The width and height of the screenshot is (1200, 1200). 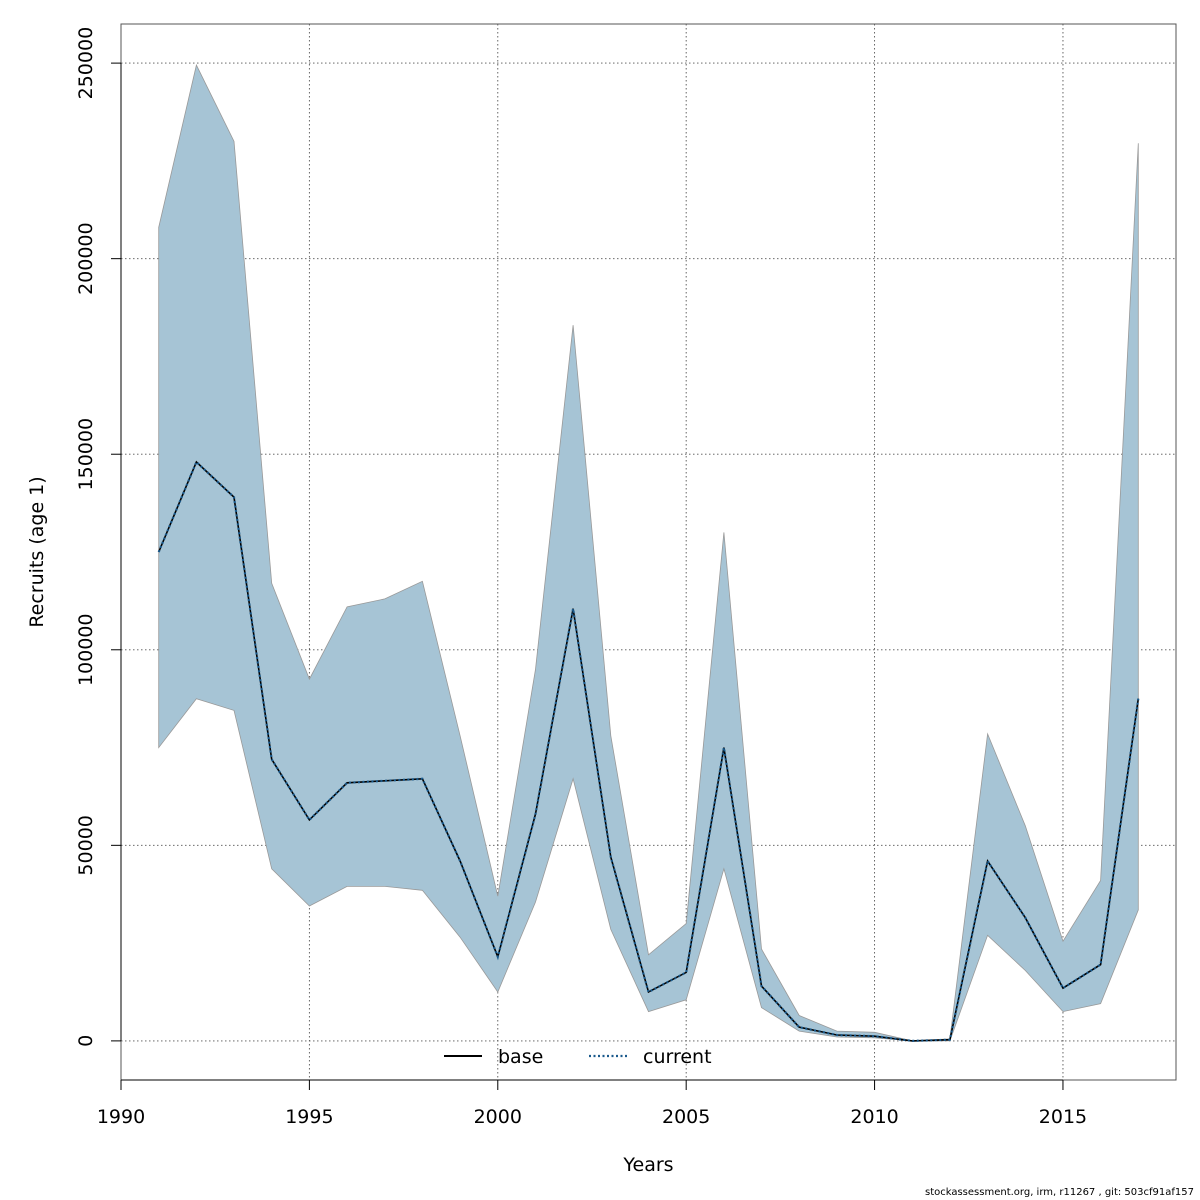 What do you see at coordinates (578, 1057) in the screenshot?
I see `legend: base current` at bounding box center [578, 1057].